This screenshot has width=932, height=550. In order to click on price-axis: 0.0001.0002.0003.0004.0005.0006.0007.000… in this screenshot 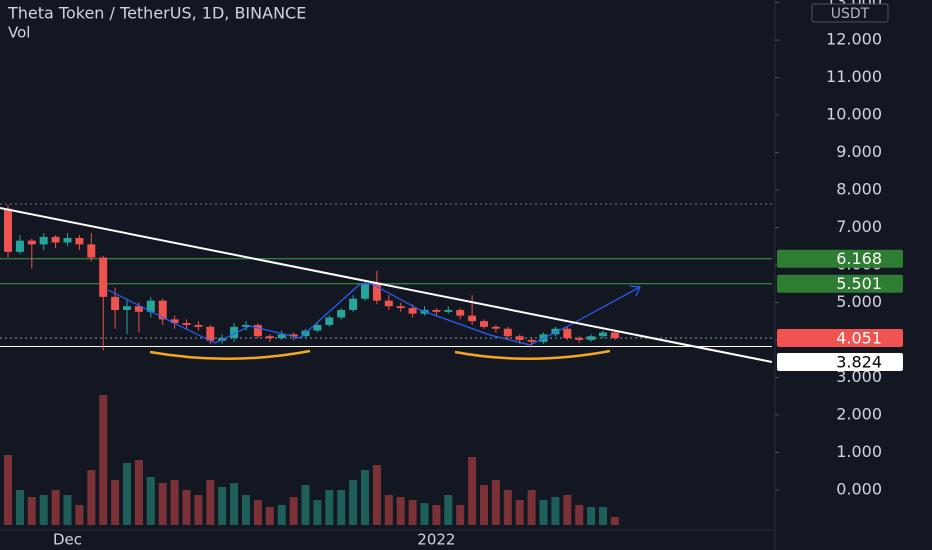, I will do `click(839, 249)`.